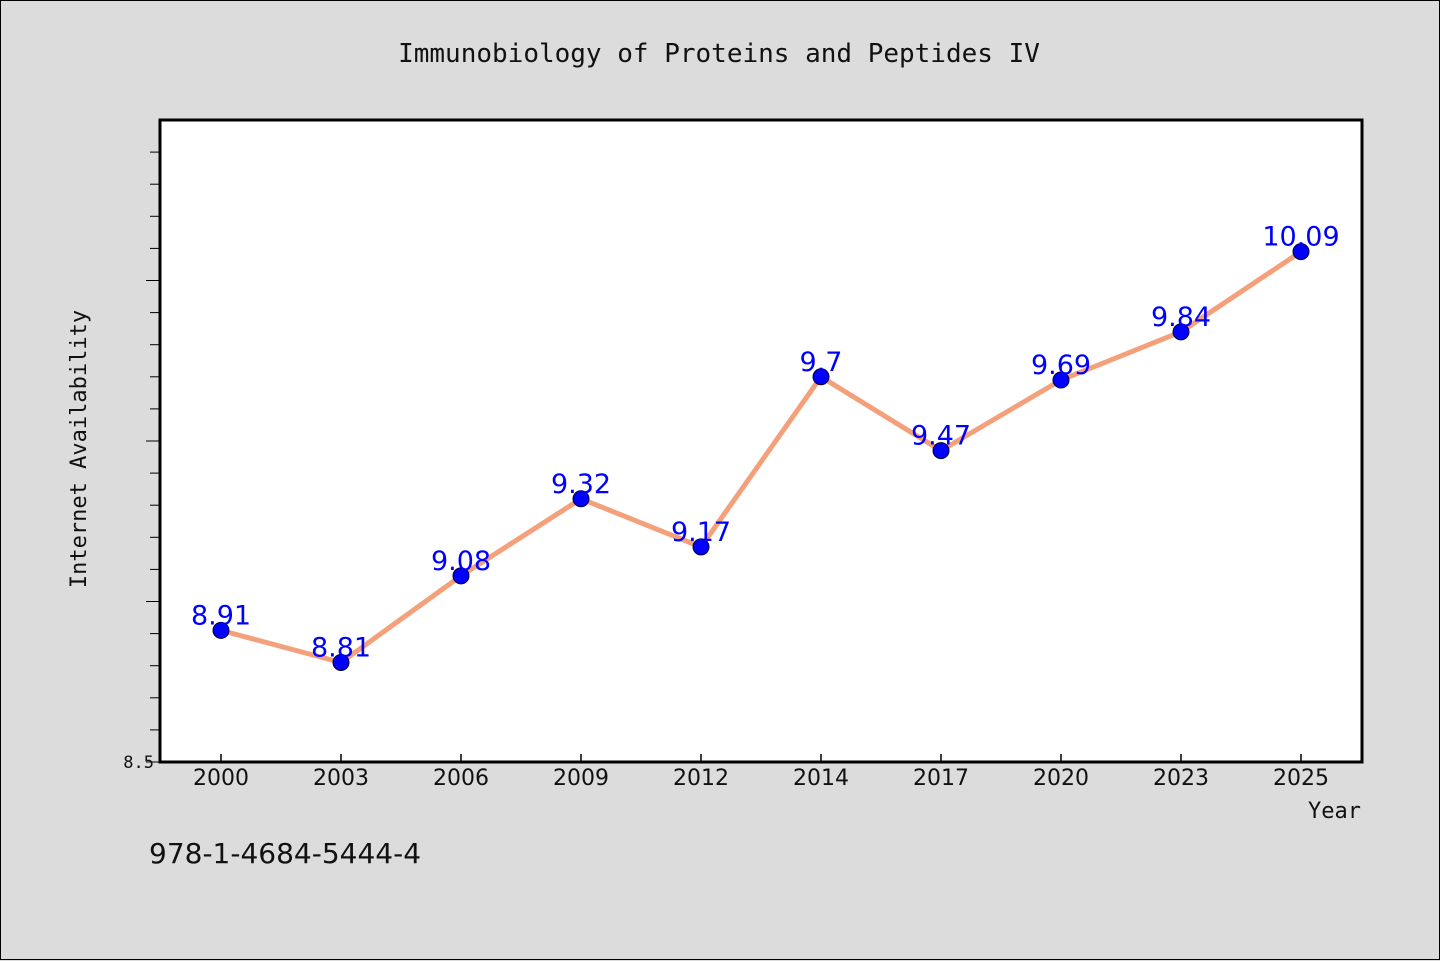 Image resolution: width=1440 pixels, height=961 pixels. I want to click on x-tick-label: 2017, so click(941, 778).